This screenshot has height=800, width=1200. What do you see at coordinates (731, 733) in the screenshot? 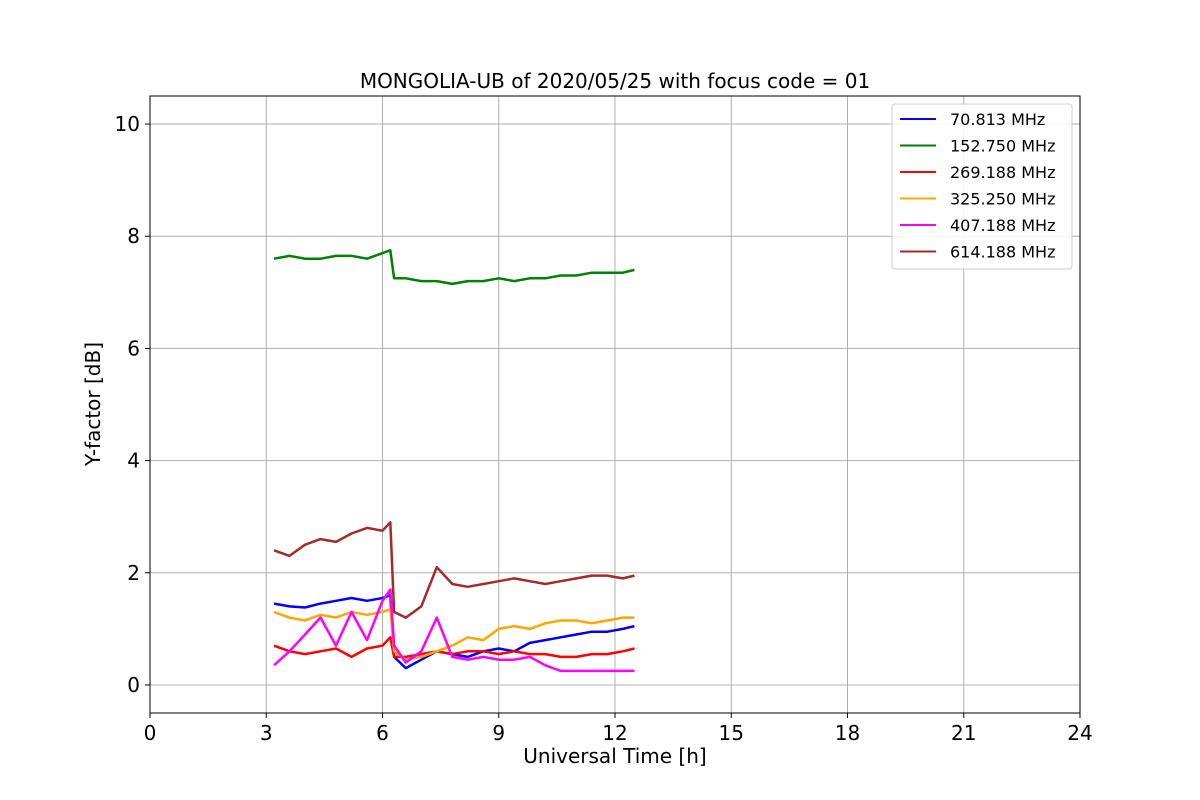
I see `x-tick-label: 15` at bounding box center [731, 733].